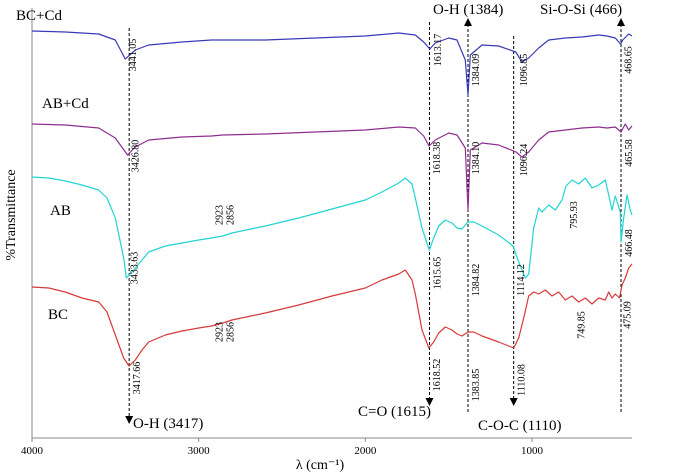  I want to click on peak-label-1613-17: 1613.17, so click(438, 50).